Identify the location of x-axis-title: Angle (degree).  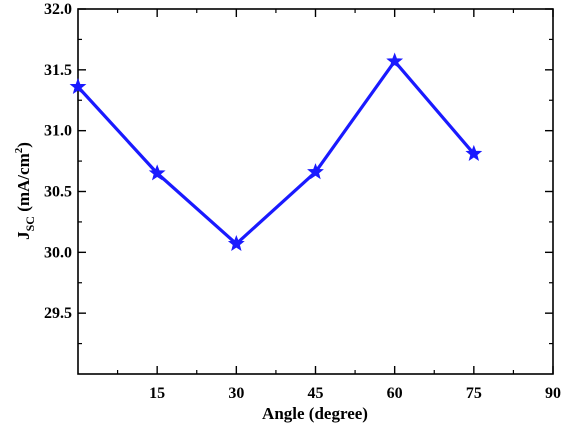
(315, 413).